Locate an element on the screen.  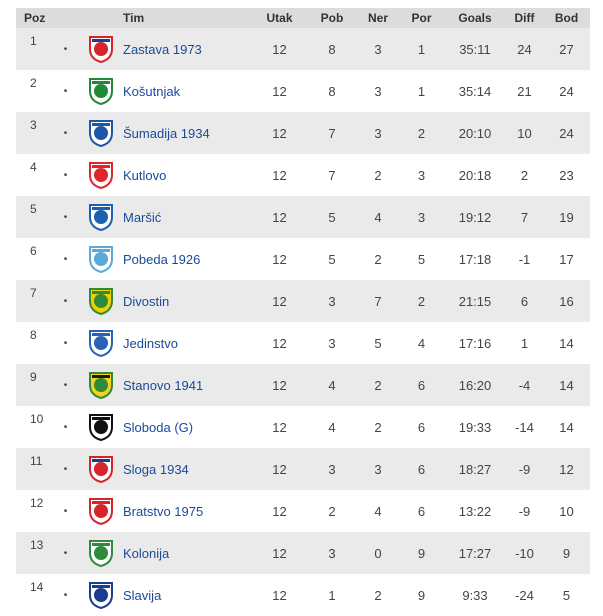
team-name-link: Bratstvo 1975 is located at coordinates (163, 511).